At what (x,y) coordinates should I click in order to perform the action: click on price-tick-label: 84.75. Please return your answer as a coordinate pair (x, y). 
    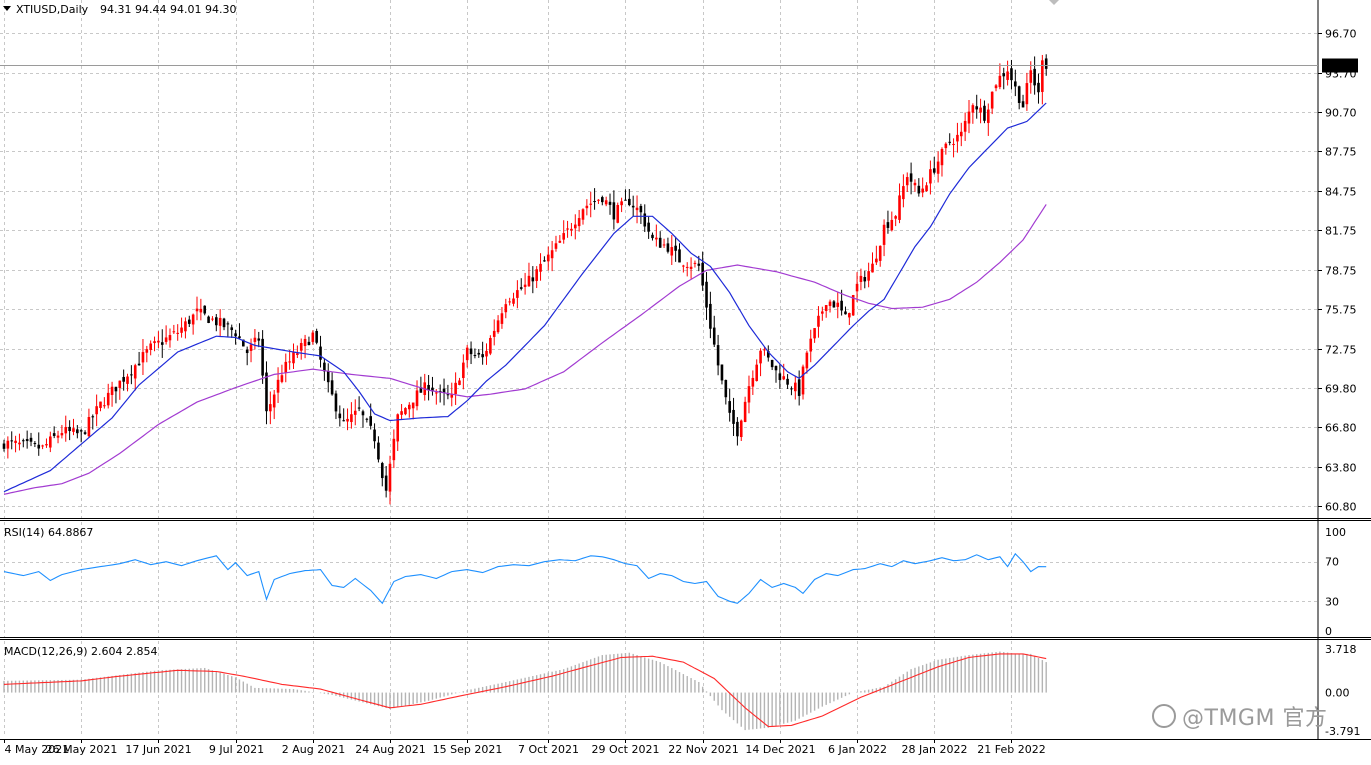
    Looking at the image, I should click on (1341, 192).